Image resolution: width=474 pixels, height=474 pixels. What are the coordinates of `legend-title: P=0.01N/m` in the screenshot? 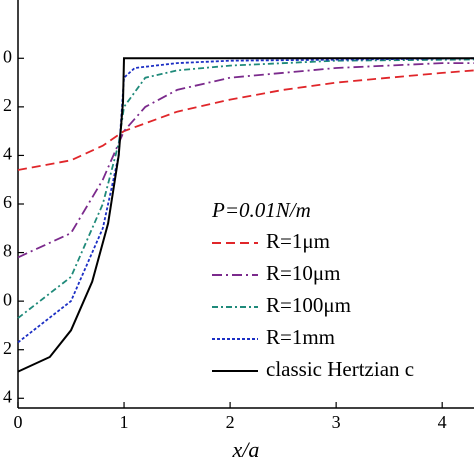 It's located at (261, 210).